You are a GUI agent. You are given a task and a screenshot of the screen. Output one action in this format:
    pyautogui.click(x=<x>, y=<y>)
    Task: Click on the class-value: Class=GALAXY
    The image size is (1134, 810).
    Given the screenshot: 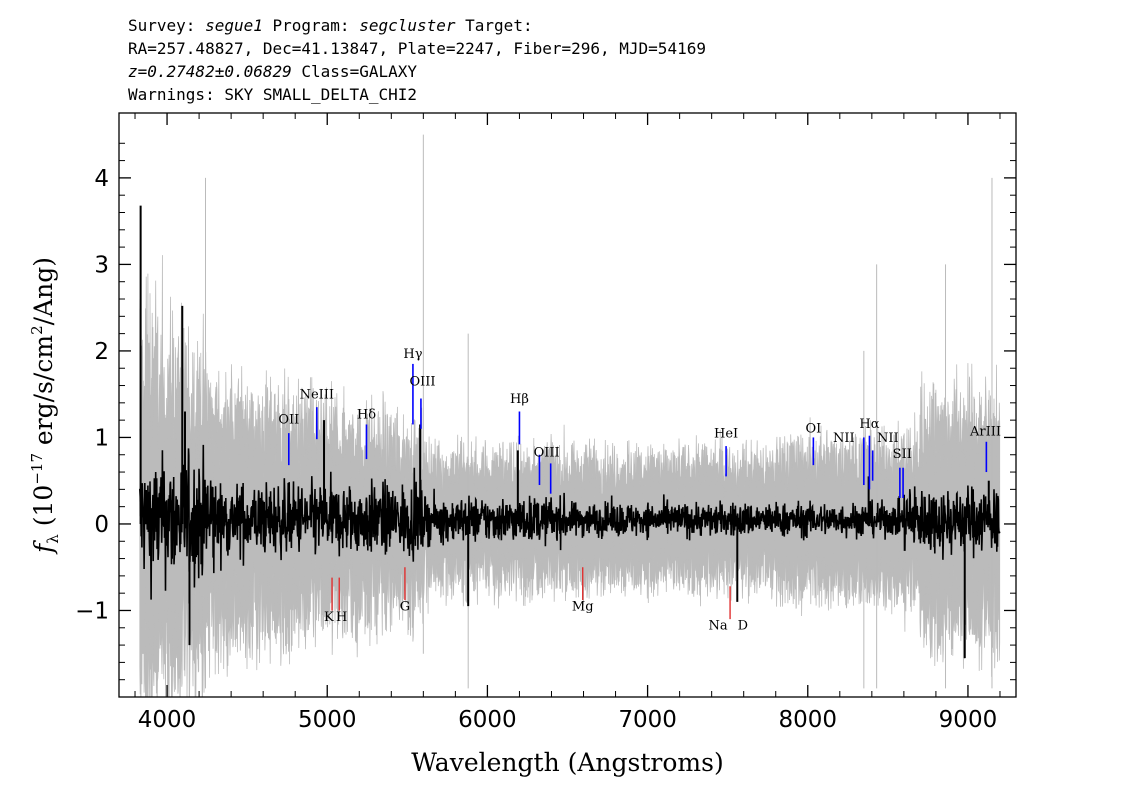 What is the action you would take?
    pyautogui.click(x=354, y=71)
    